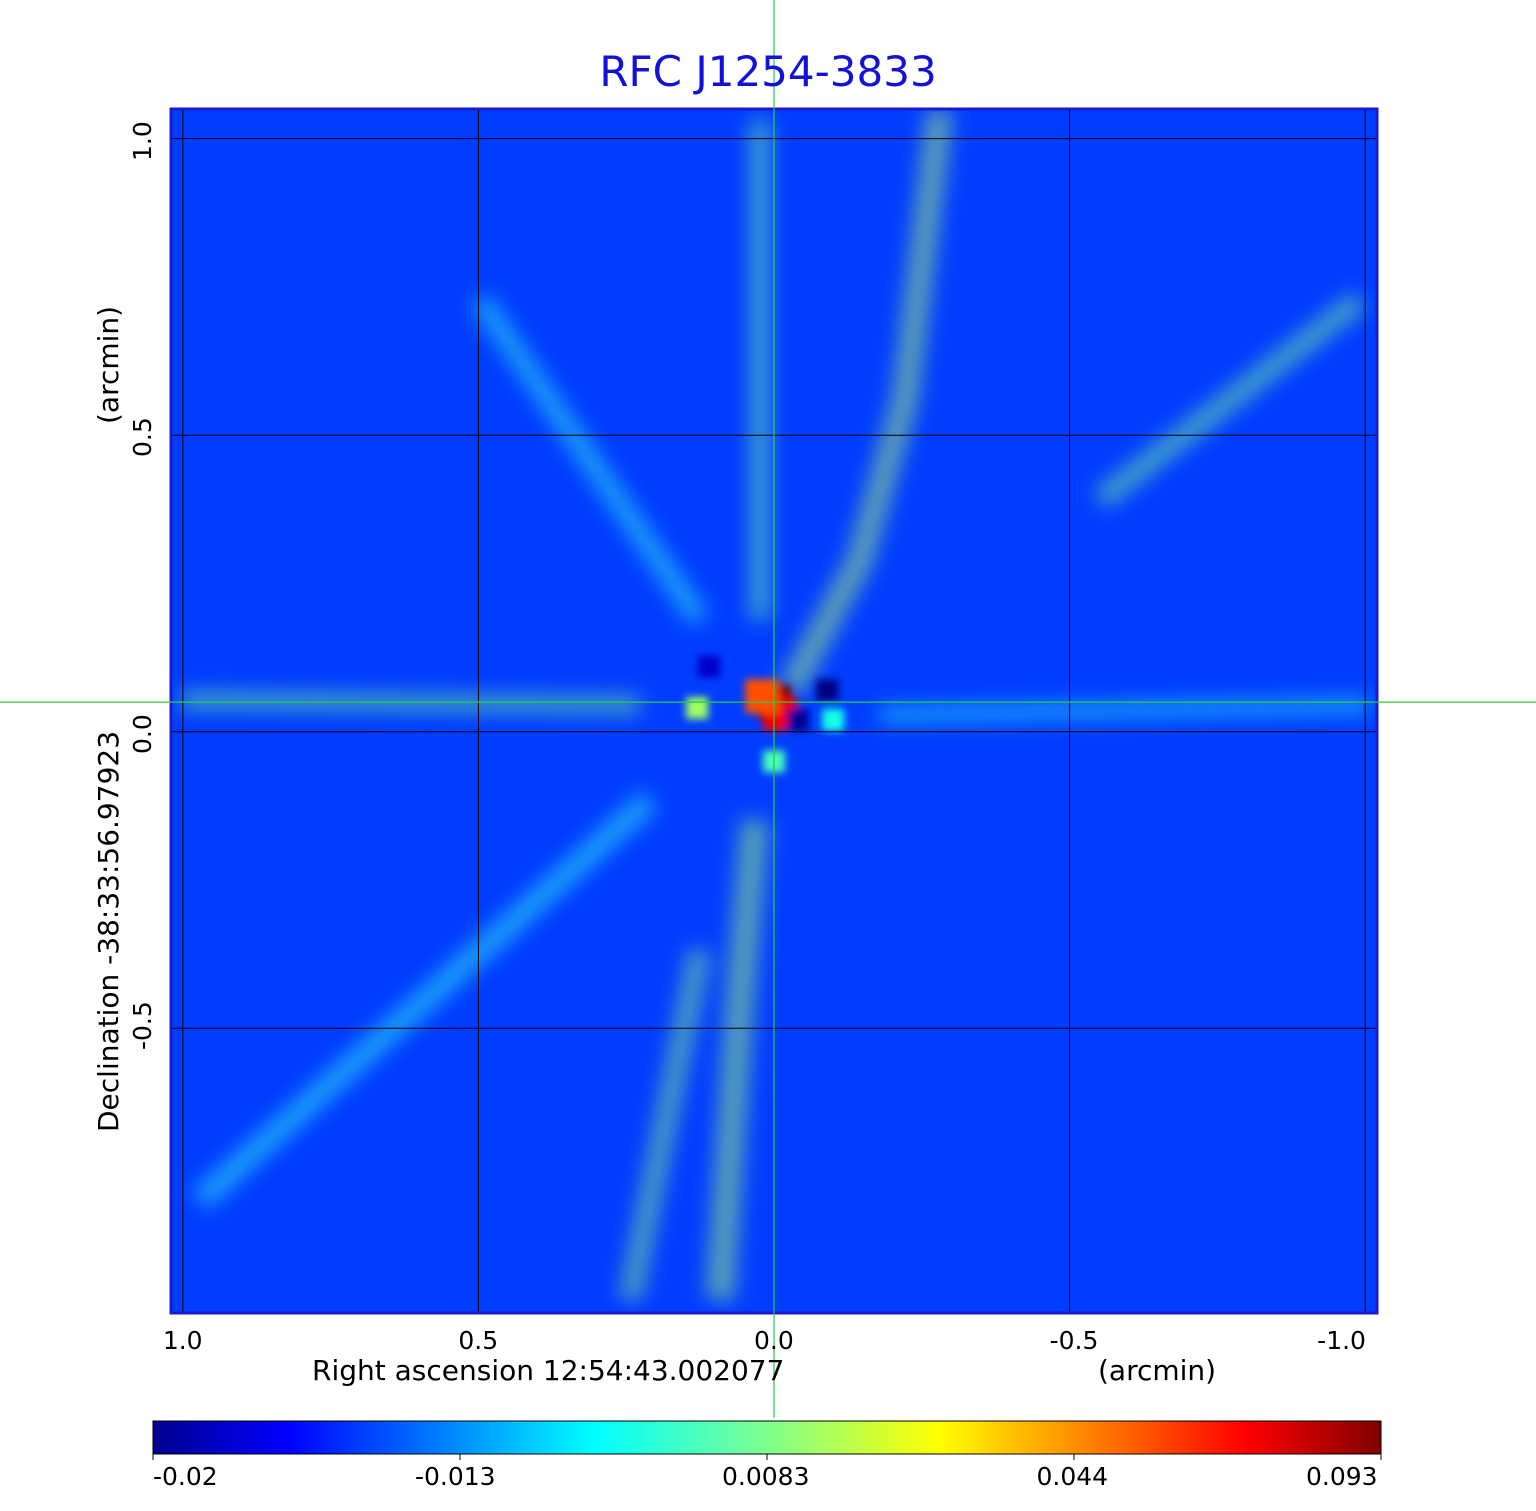 This screenshot has width=1536, height=1511. I want to click on x-axis-label: Right ascension 12:54:43.002077, so click(548, 1370).